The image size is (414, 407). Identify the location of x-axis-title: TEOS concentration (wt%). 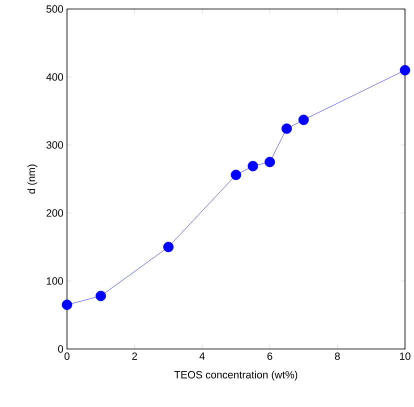
(236, 375).